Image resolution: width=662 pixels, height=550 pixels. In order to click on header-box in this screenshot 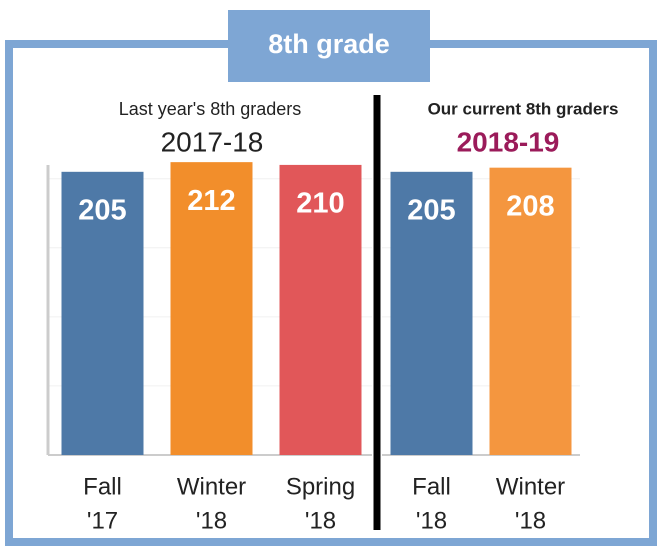, I will do `click(329, 46)`.